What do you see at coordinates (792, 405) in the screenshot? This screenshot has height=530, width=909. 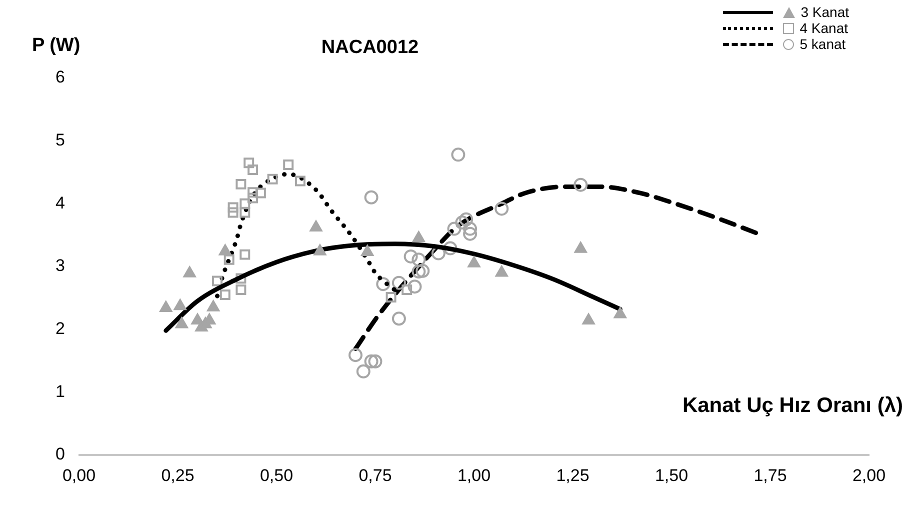 I see `x-axis-title: Kanat Uç Hız Oranı (λ)` at bounding box center [792, 405].